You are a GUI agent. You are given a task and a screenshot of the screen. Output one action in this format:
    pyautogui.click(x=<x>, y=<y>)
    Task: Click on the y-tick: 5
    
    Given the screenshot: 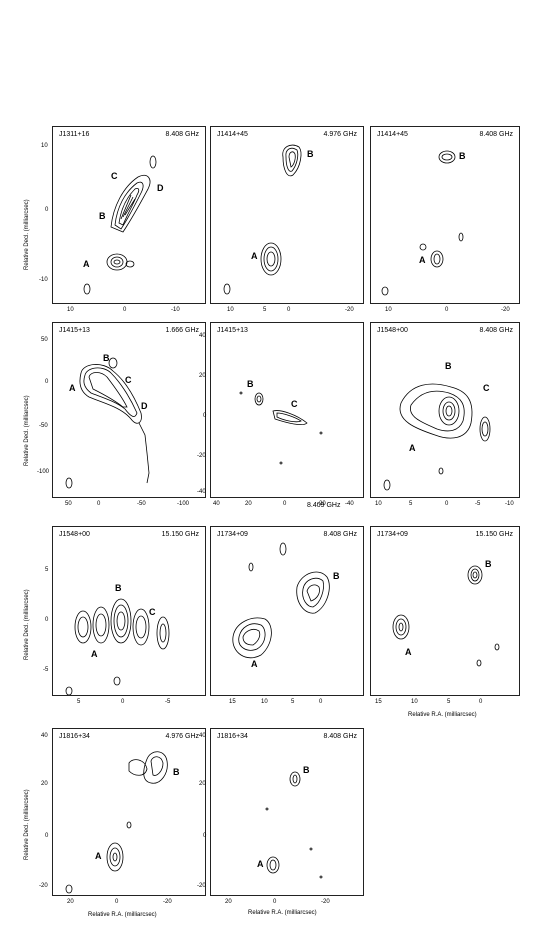 What is the action you would take?
    pyautogui.click(x=47, y=570)
    